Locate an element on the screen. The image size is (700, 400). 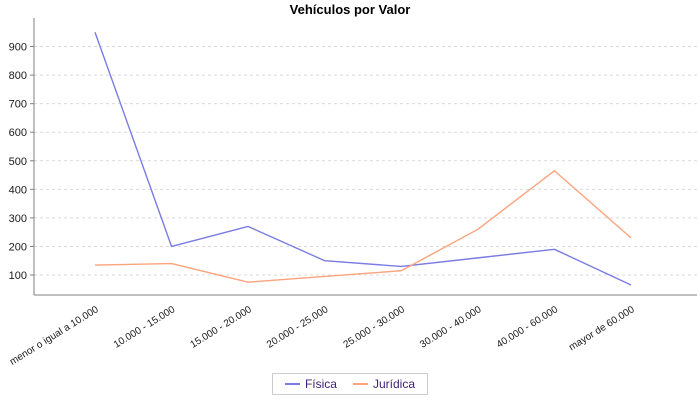
y-tick-label: 400 is located at coordinates (18, 190).